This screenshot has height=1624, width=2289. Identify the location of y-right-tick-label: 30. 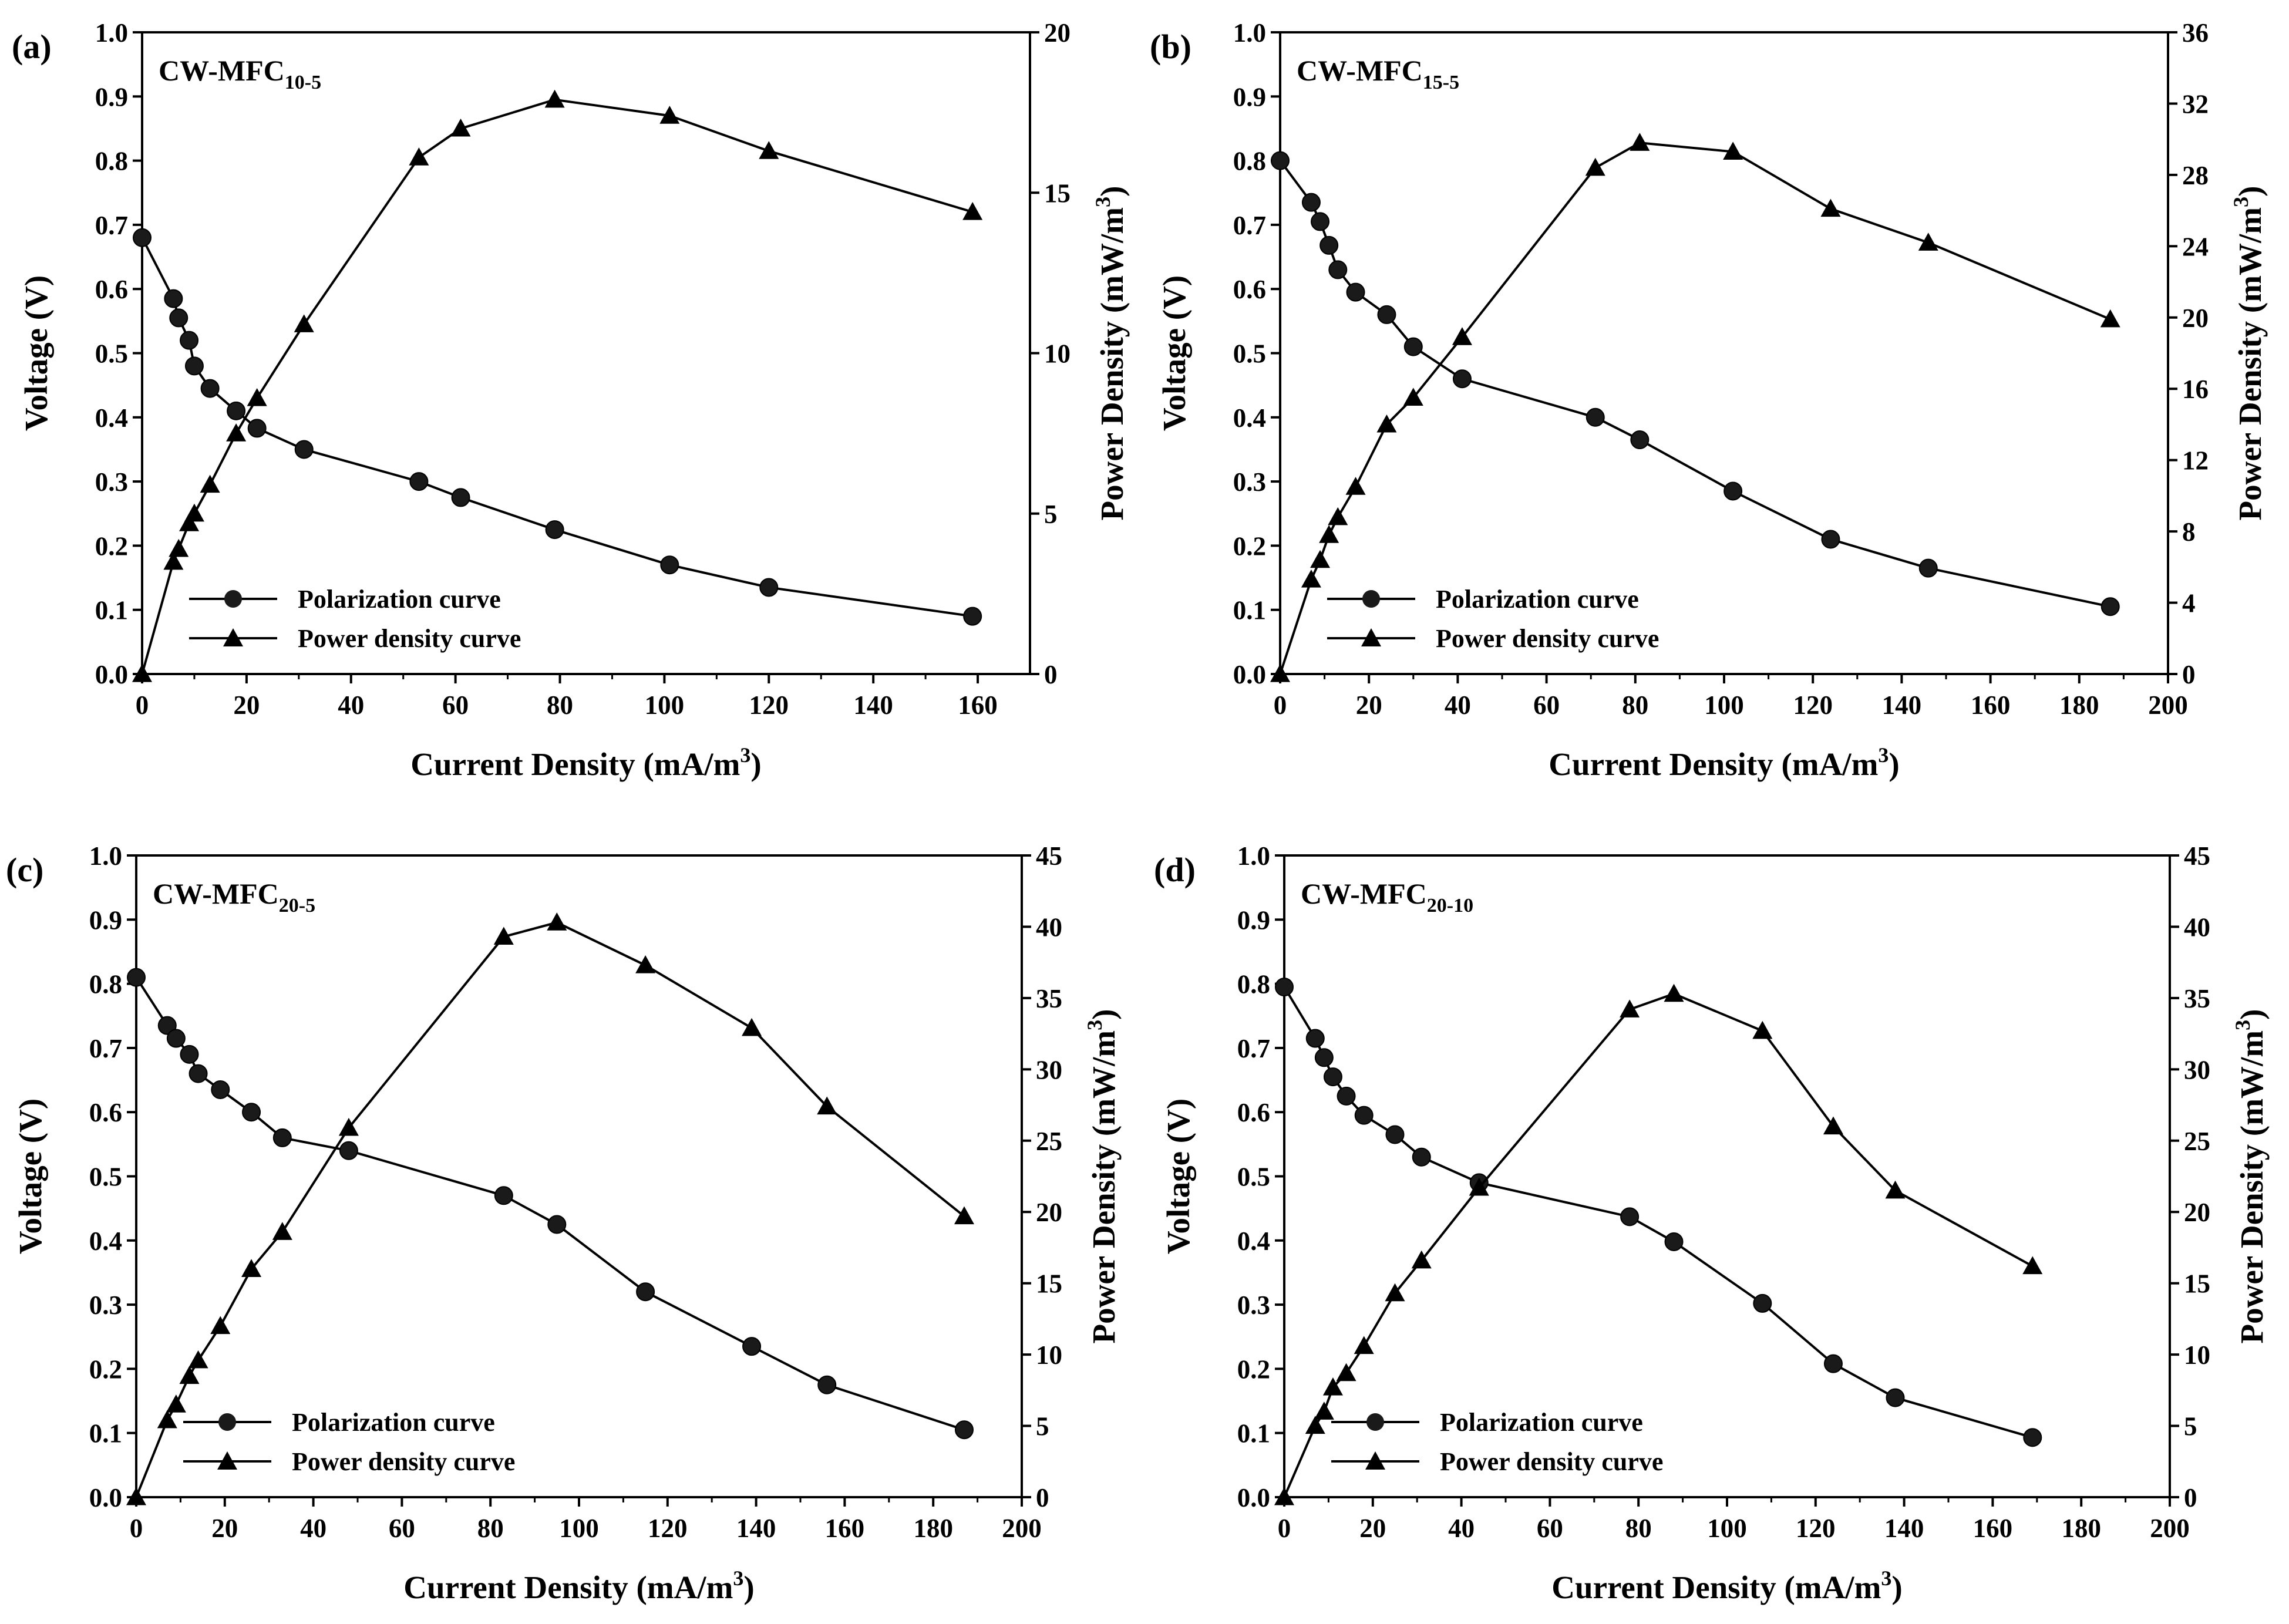
(1049, 1069).